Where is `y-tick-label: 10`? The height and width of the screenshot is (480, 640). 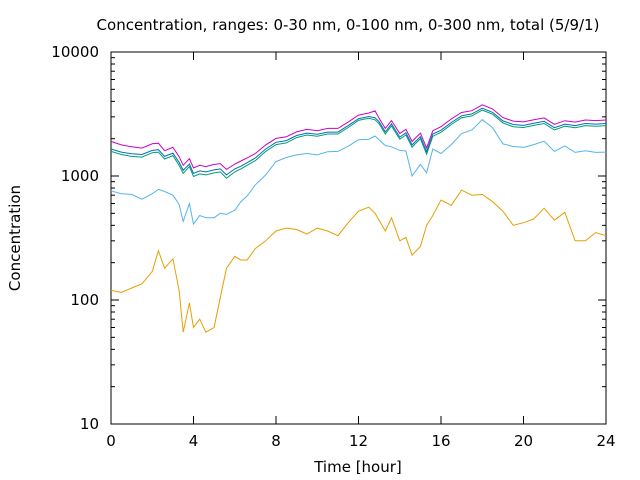 y-tick-label: 10 is located at coordinates (89, 424).